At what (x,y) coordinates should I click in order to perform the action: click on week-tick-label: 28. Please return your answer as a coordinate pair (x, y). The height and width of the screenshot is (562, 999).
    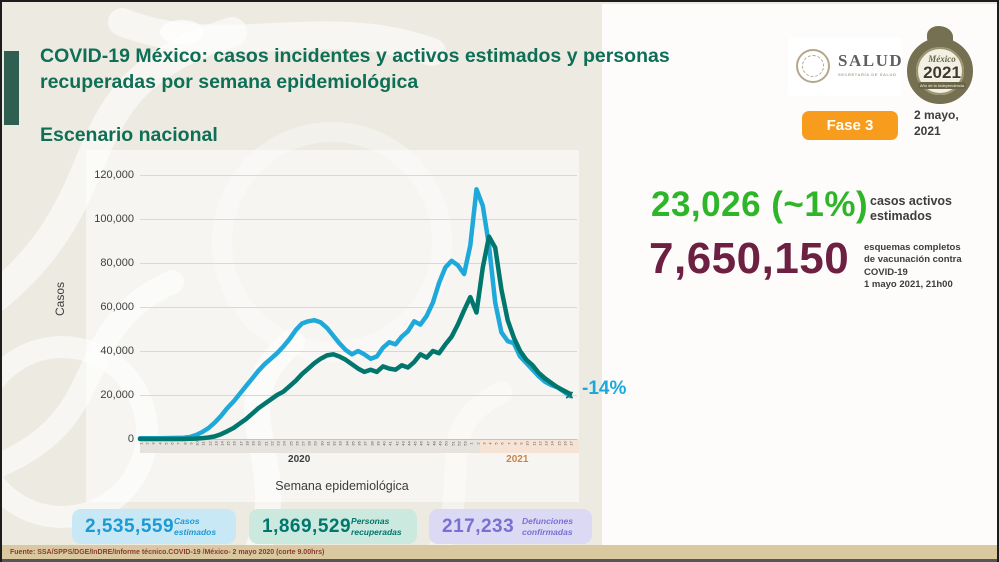
    Looking at the image, I should click on (309, 443).